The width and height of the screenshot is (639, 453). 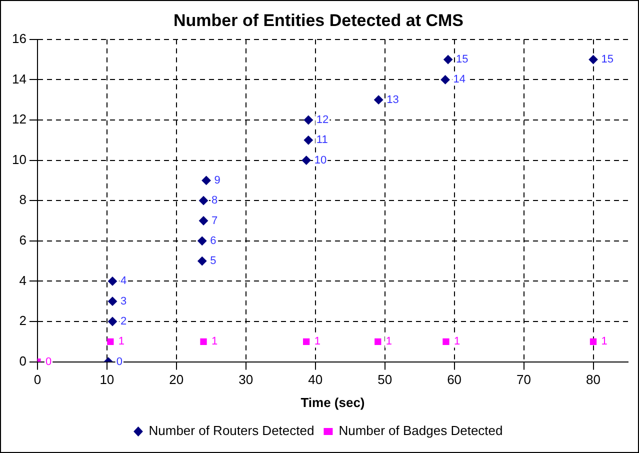 I want to click on data-label: 5, so click(x=213, y=261).